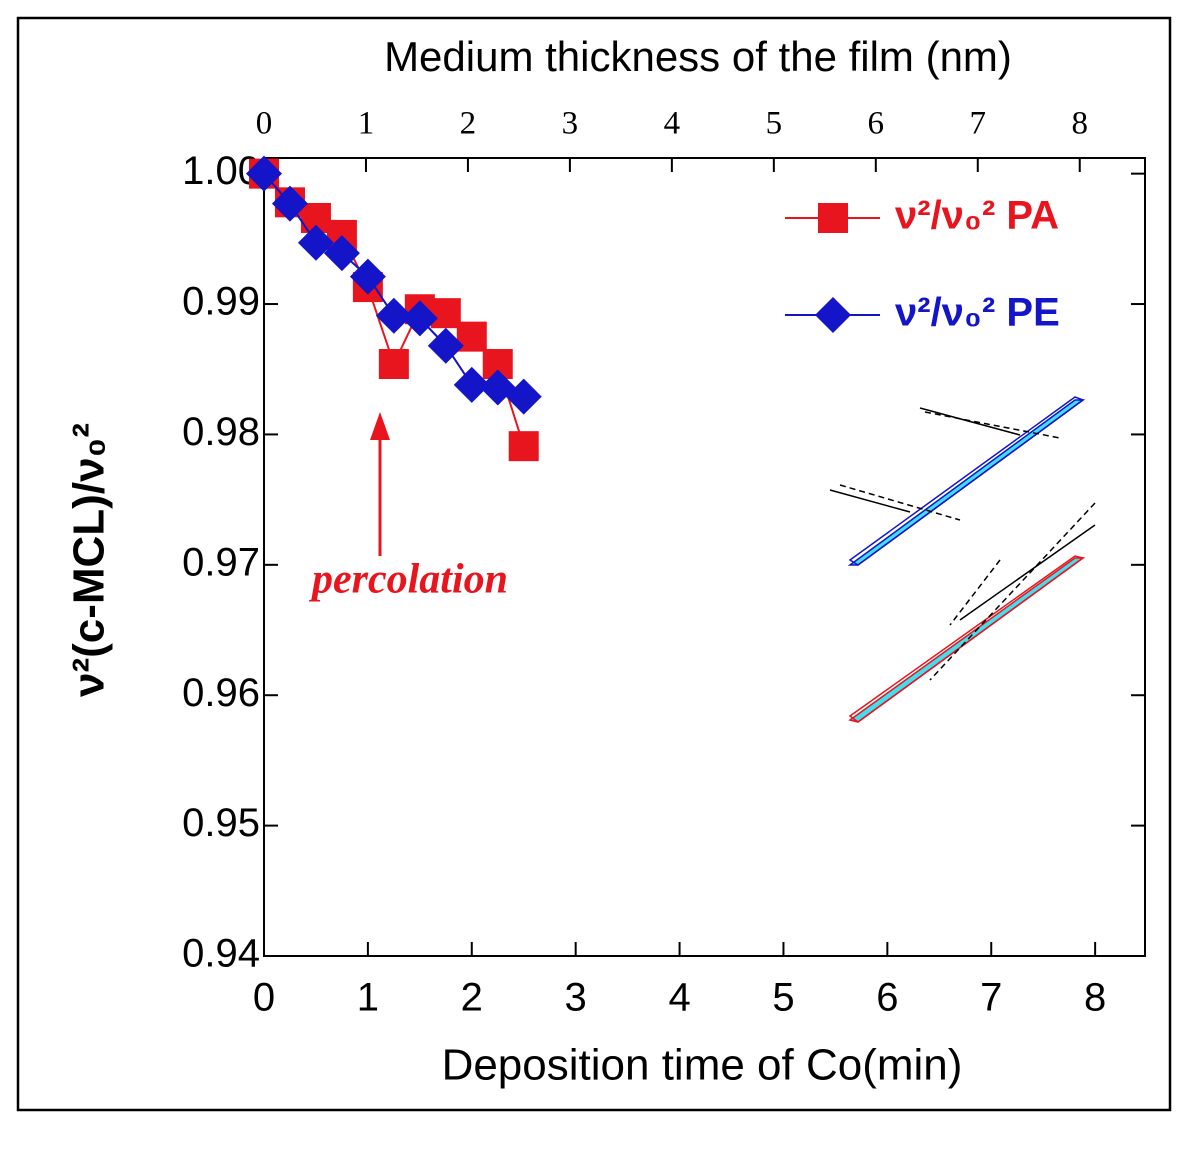 The image size is (1200, 1169). What do you see at coordinates (221, 562) in the screenshot?
I see `y-tick-label: 0.97` at bounding box center [221, 562].